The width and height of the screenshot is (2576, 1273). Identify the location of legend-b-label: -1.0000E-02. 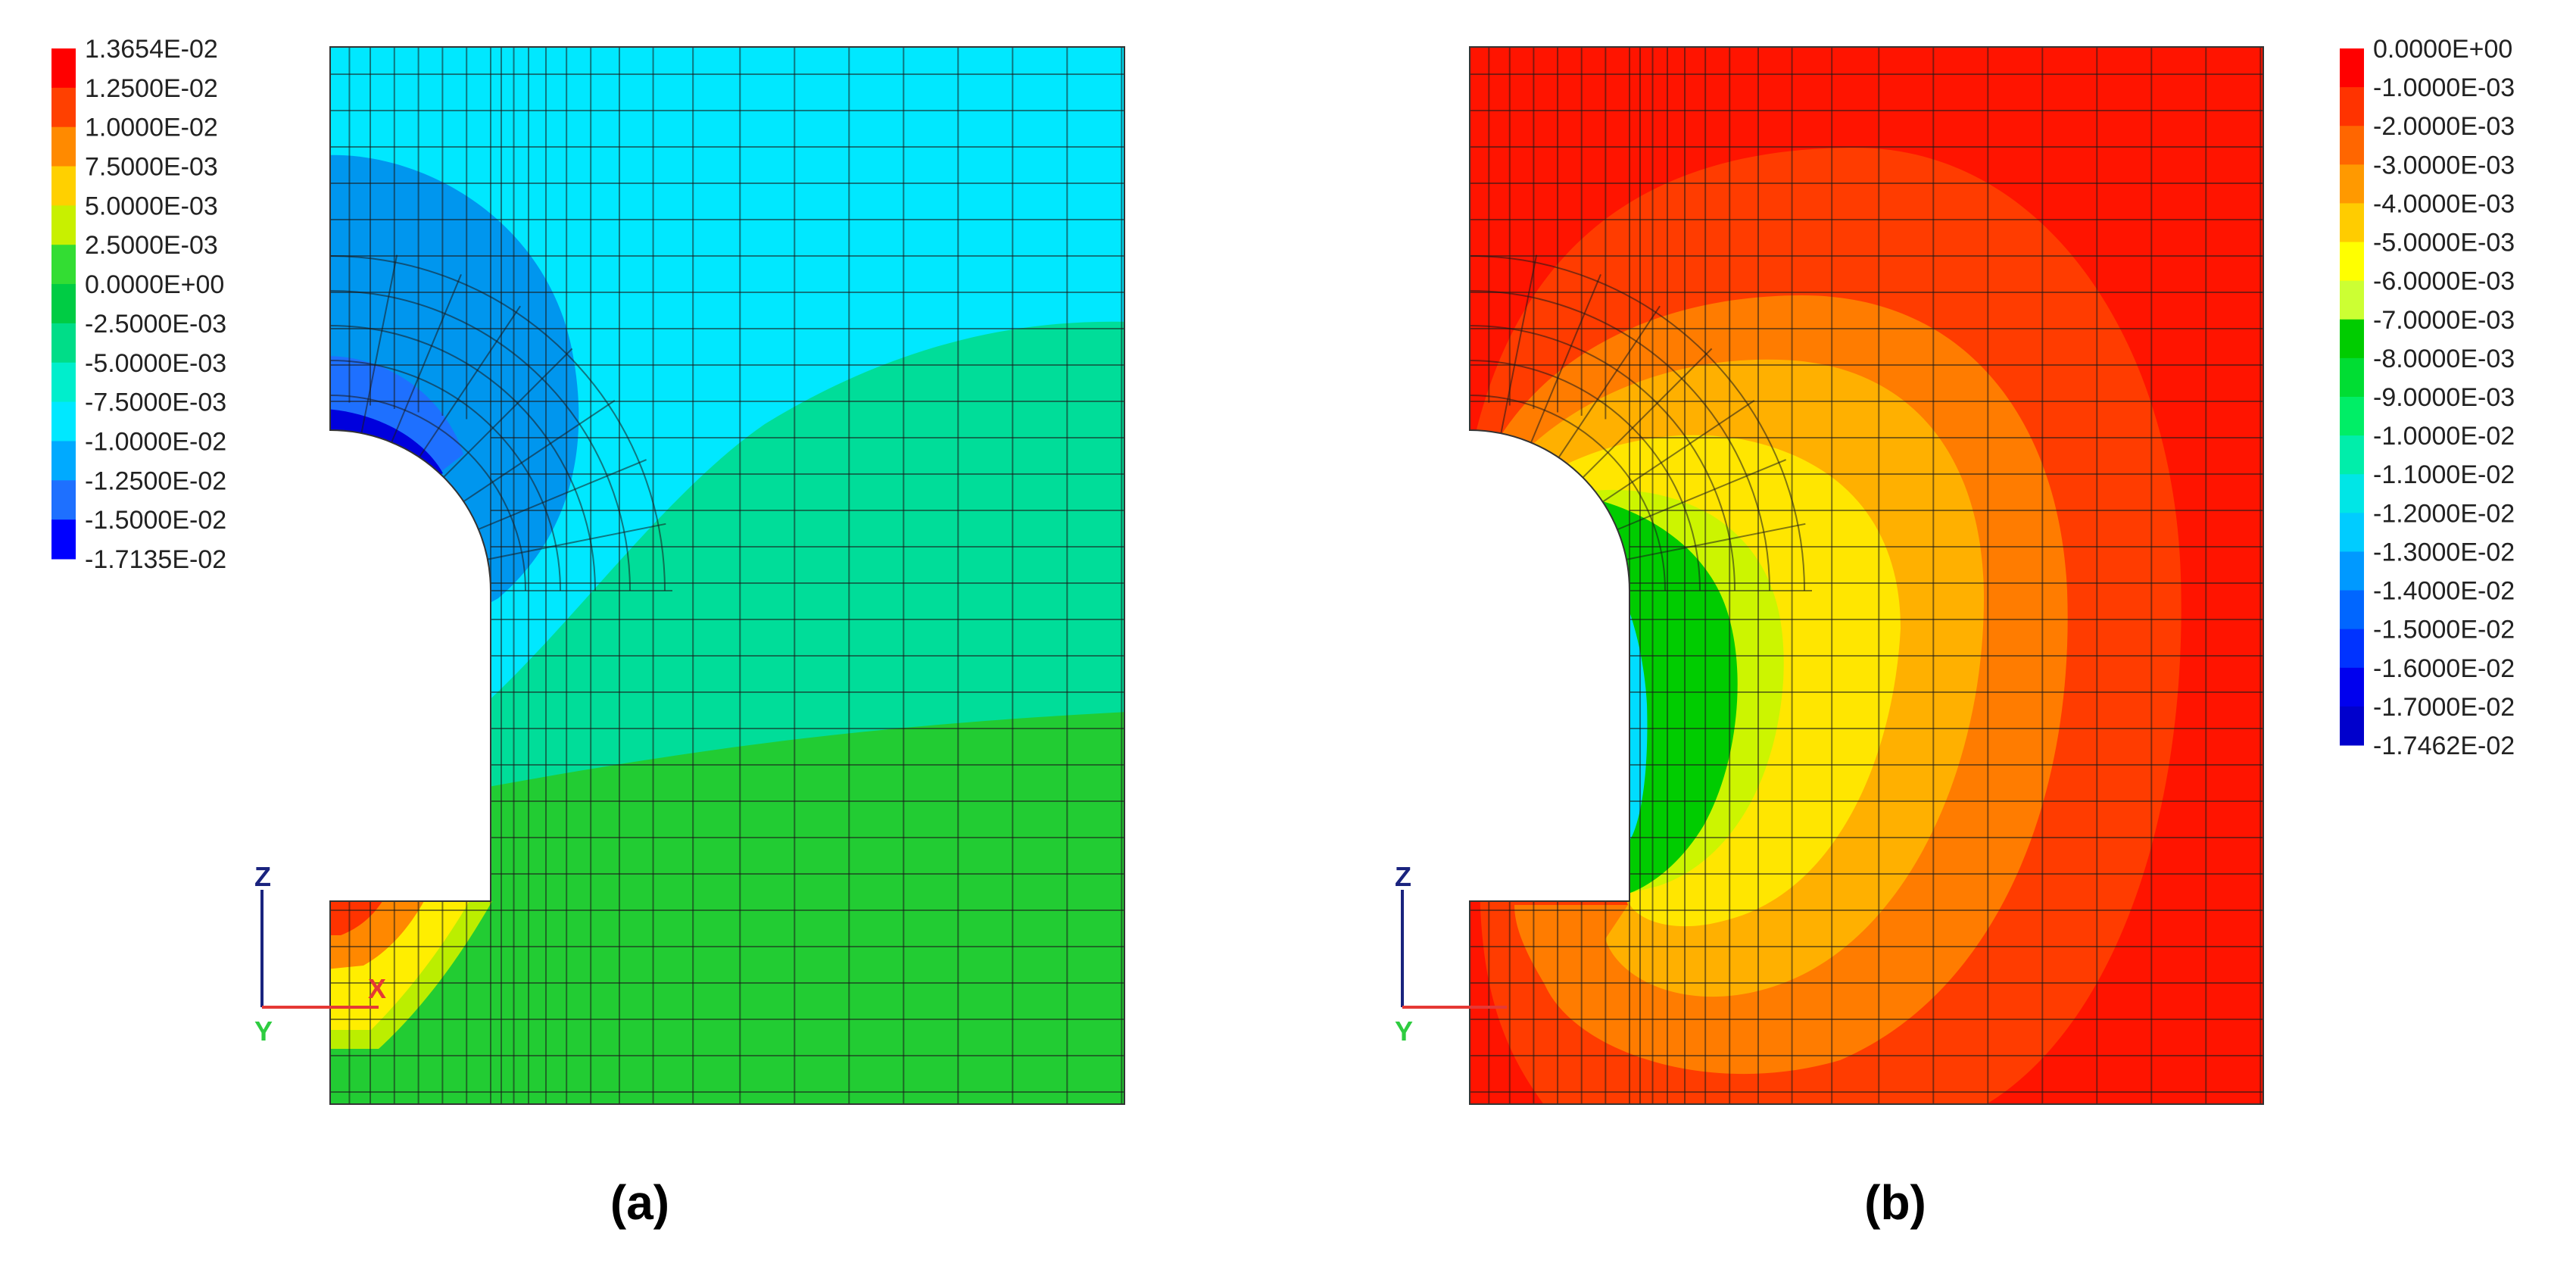
(2444, 436).